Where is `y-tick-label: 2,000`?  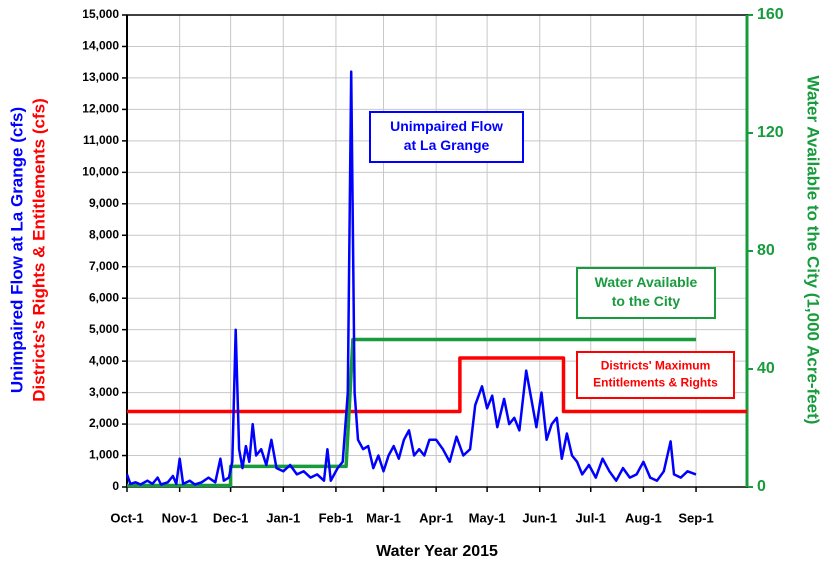
y-tick-label: 2,000 is located at coordinates (104, 423).